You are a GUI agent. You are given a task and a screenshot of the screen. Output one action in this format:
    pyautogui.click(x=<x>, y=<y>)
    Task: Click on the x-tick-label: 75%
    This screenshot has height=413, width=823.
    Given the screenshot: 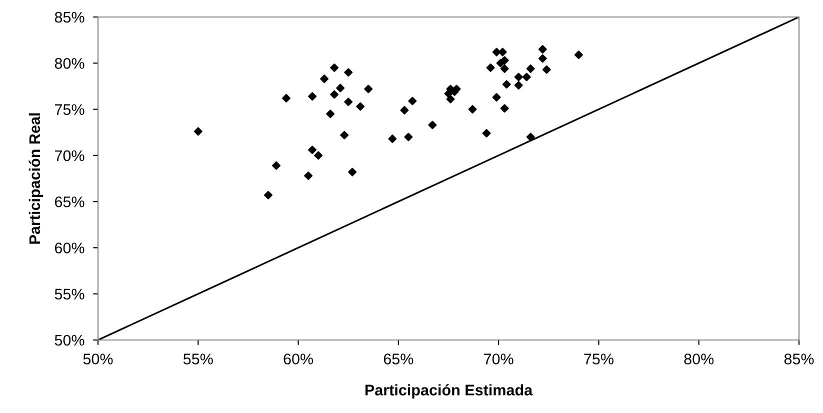 What is the action you would take?
    pyautogui.click(x=599, y=359)
    